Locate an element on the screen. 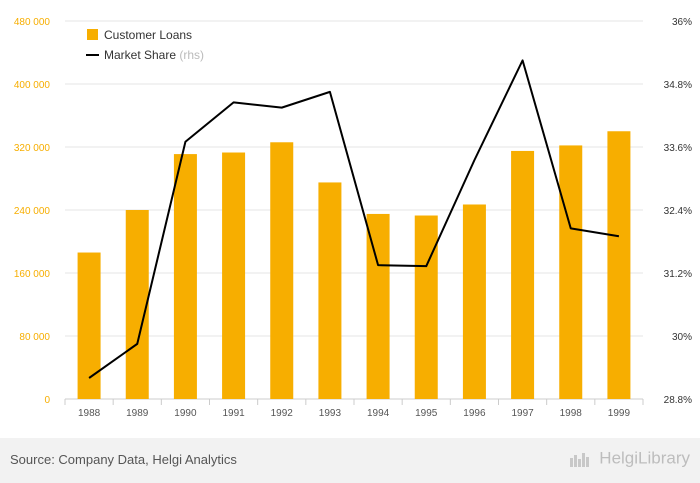  y-left-tick-label: 480 000 is located at coordinates (32, 22).